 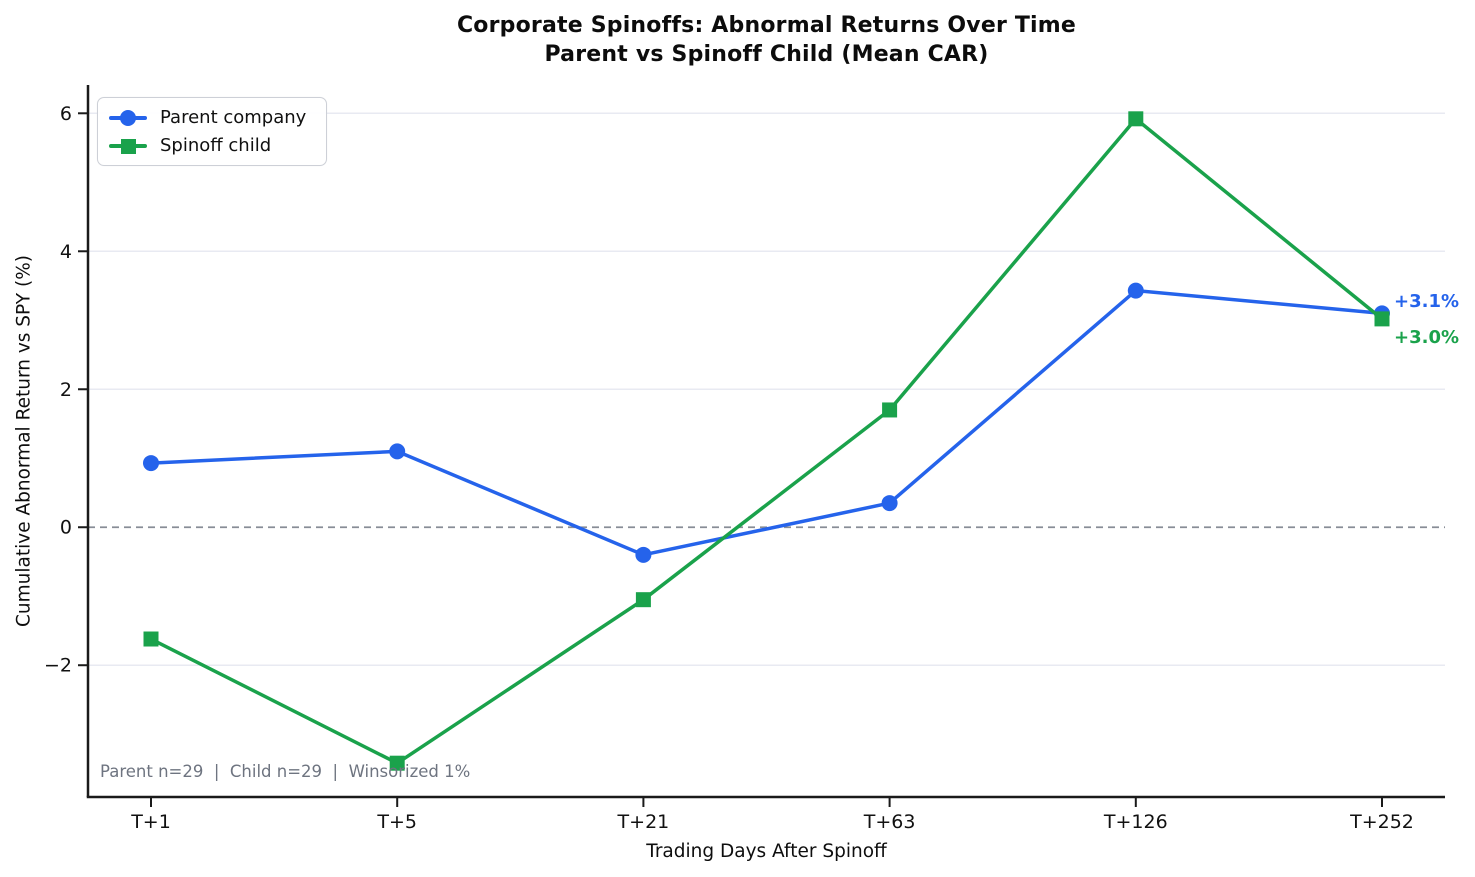 I want to click on child-square-marker-icon, so click(x=128, y=146).